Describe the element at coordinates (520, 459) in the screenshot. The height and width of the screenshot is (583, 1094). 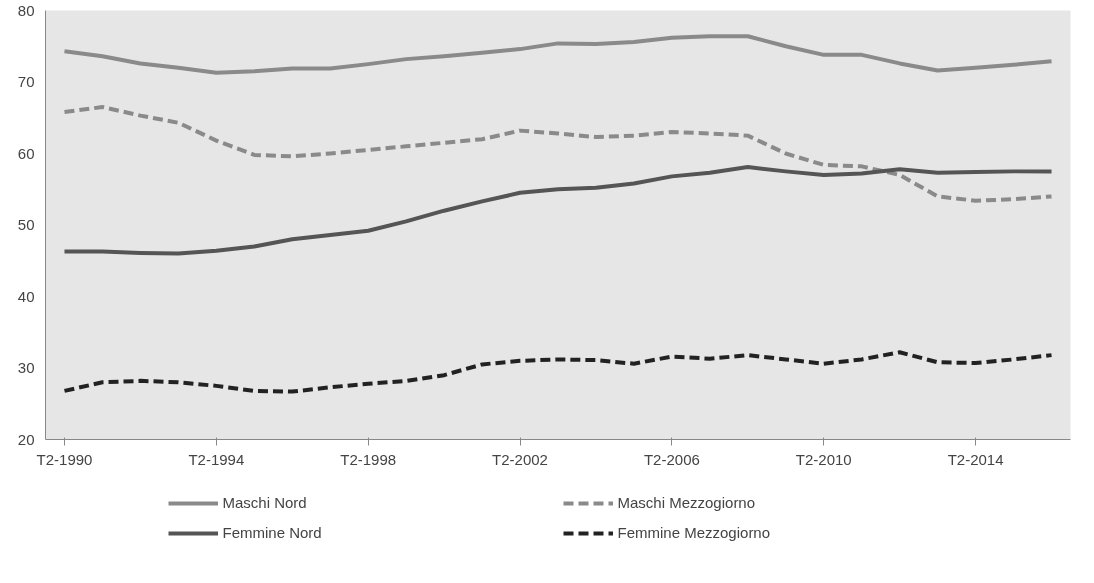
I see `x-tick-label: T2-2002` at that location.